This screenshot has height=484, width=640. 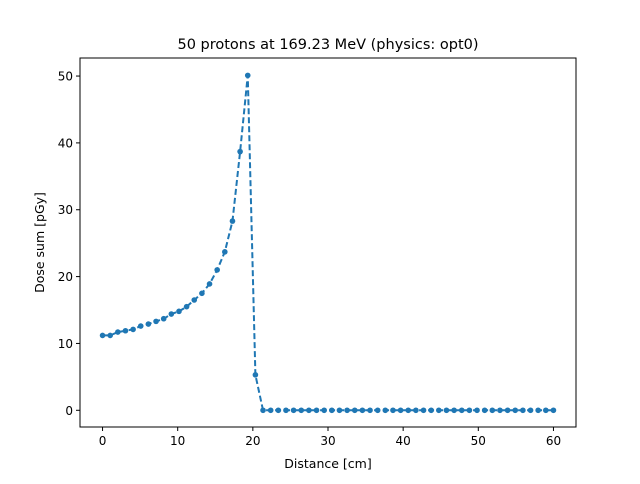 I want to click on x-tick-label: 0, so click(x=103, y=441).